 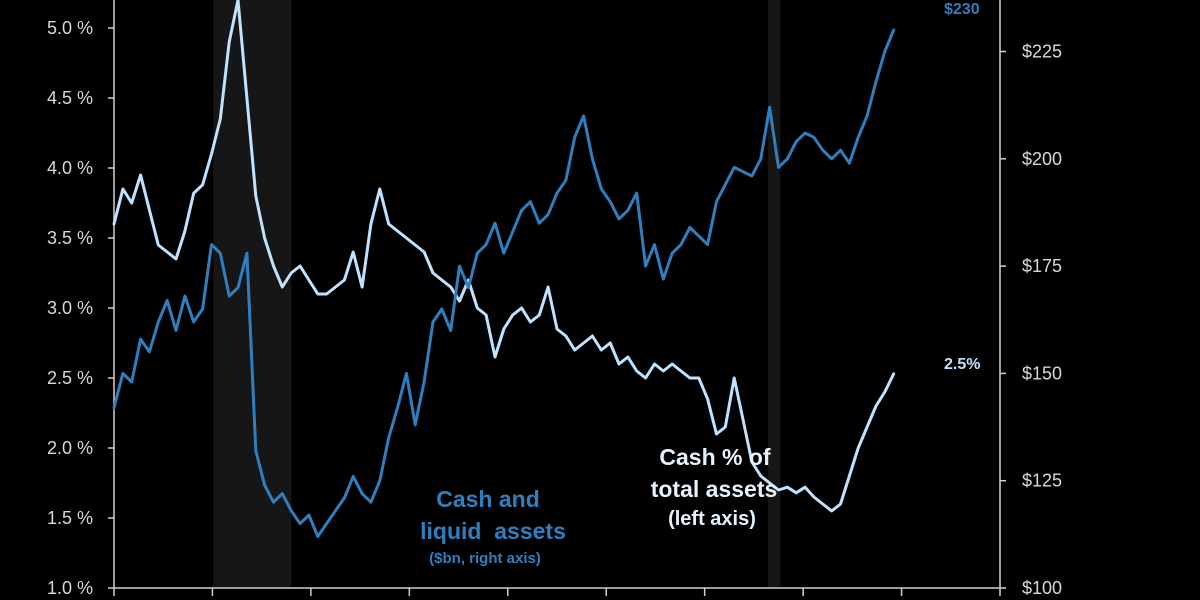 What do you see at coordinates (1042, 52) in the screenshot?
I see `right-tick-label: $225` at bounding box center [1042, 52].